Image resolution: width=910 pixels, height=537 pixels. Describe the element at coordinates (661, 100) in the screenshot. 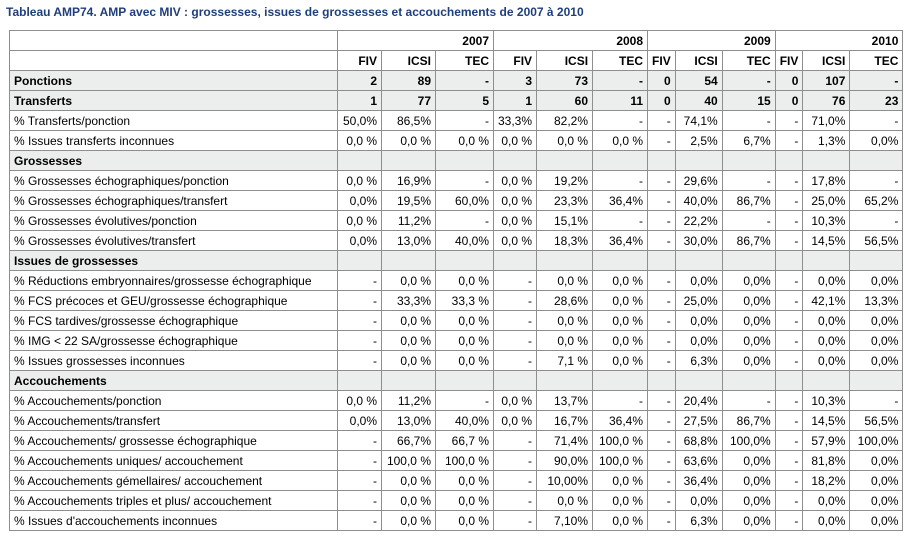

I see `value-cell: 0` at that location.